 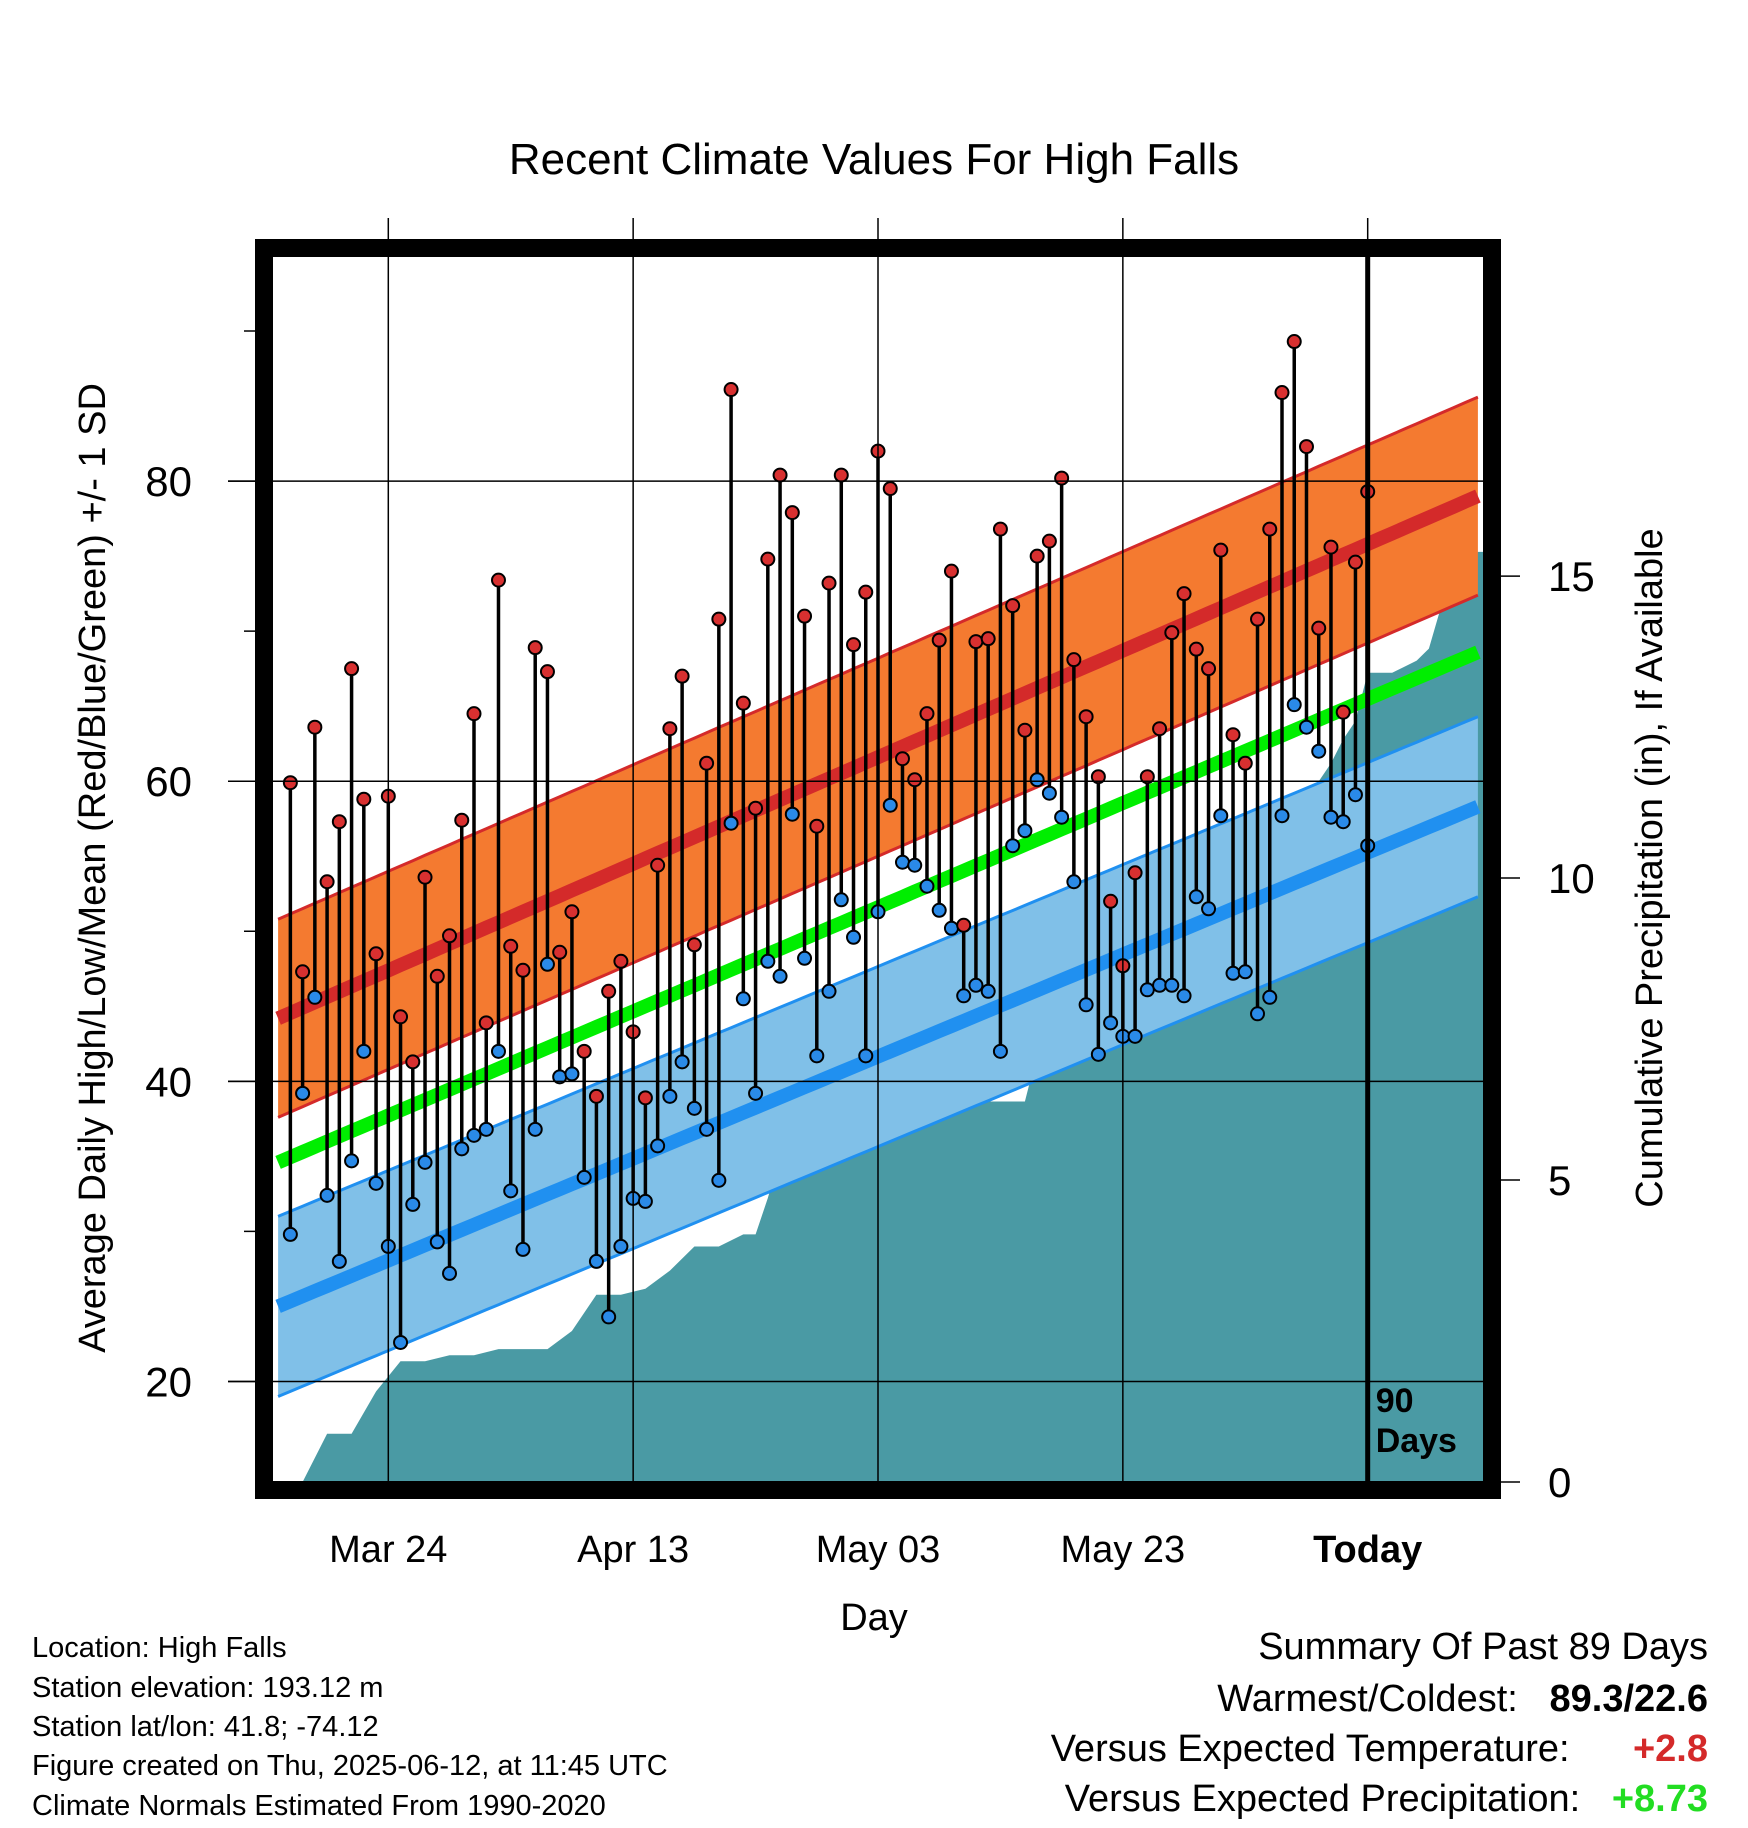 What do you see at coordinates (159, 1648) in the screenshot?
I see `info-location: Location: High Falls` at bounding box center [159, 1648].